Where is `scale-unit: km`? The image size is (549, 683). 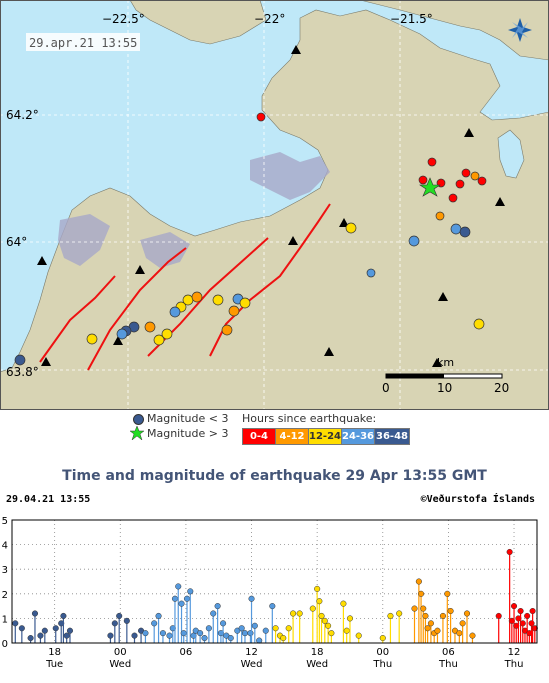
scale-unit: km is located at coordinates (445, 362).